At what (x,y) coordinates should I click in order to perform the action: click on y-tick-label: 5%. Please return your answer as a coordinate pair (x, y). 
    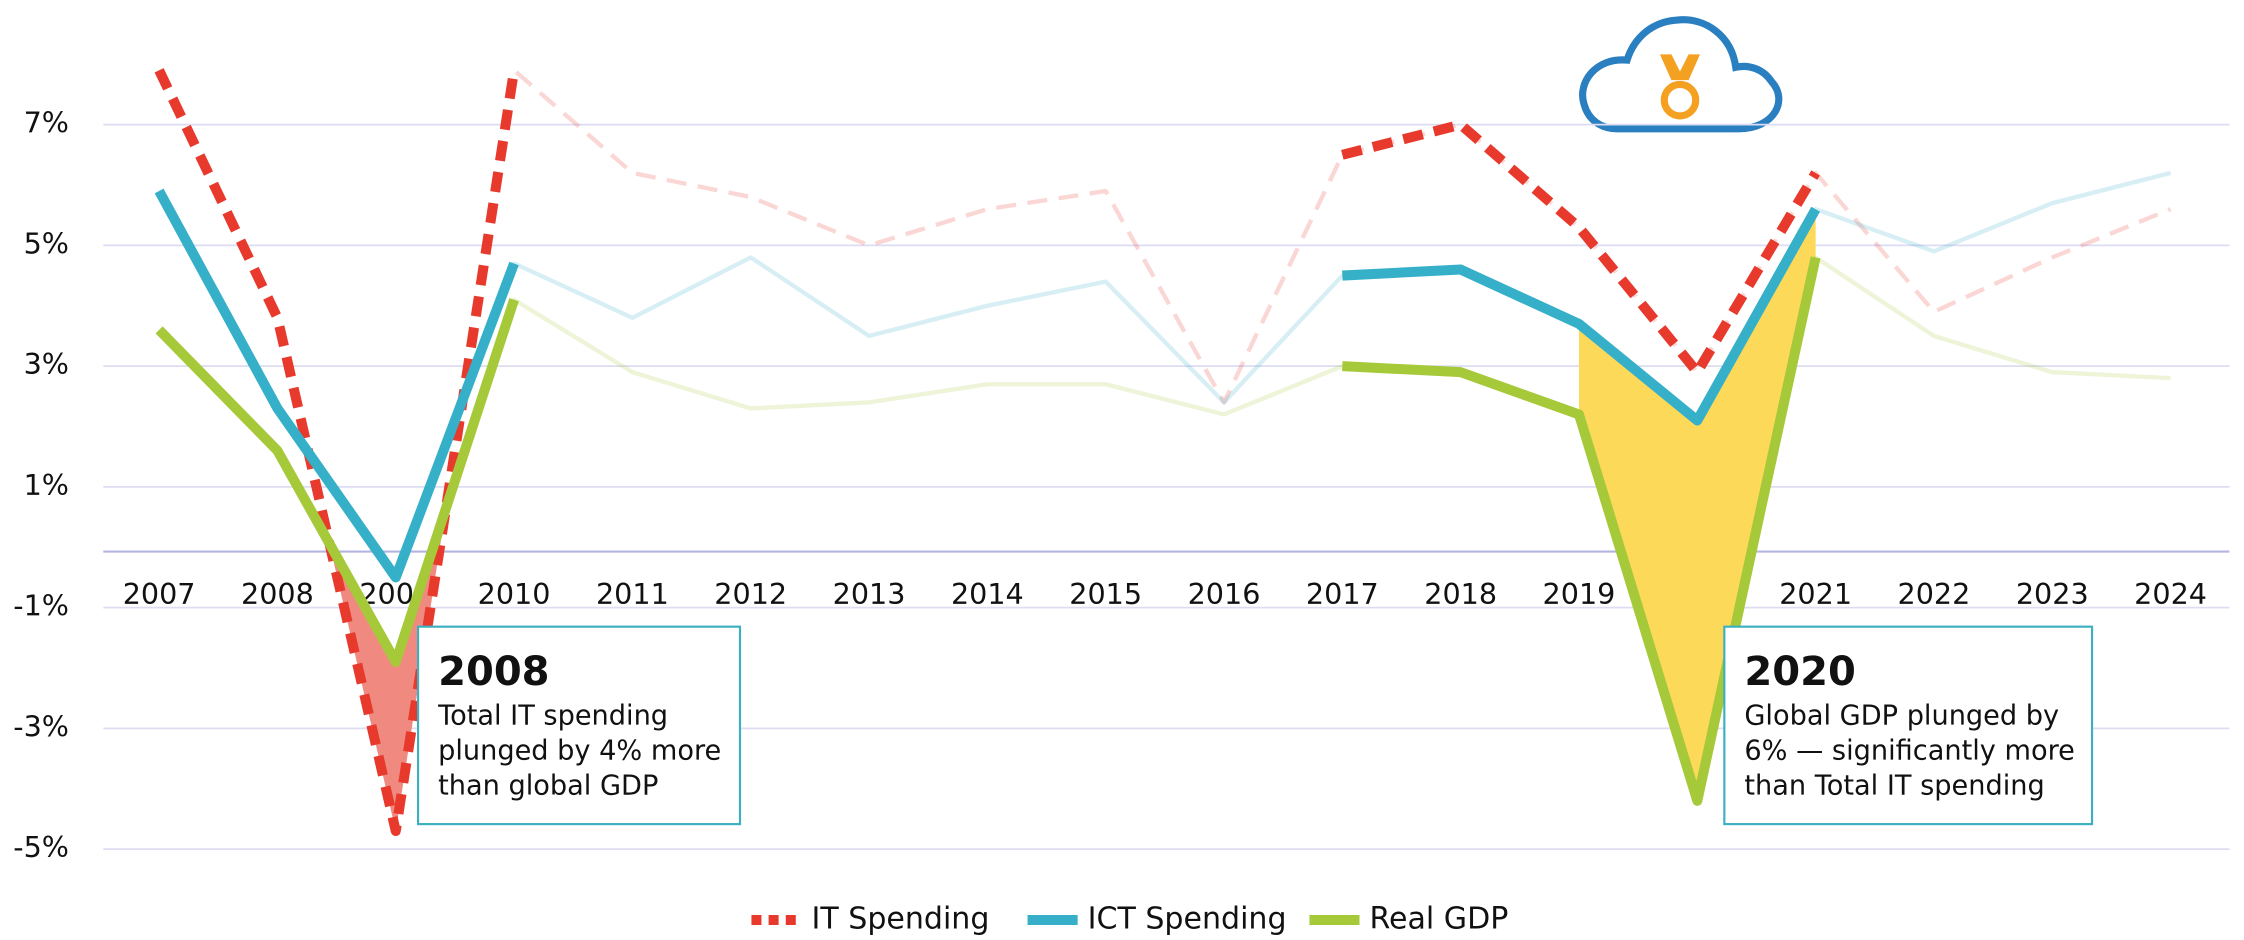
    Looking at the image, I should click on (46, 243).